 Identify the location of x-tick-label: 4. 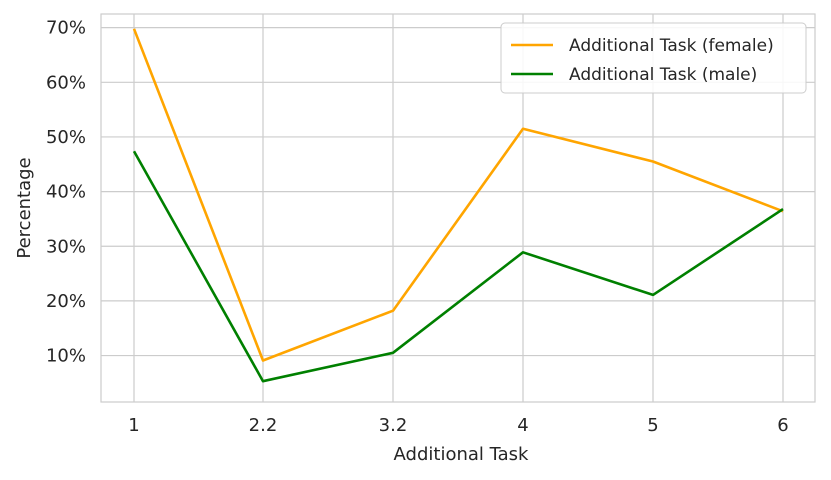
(522, 425).